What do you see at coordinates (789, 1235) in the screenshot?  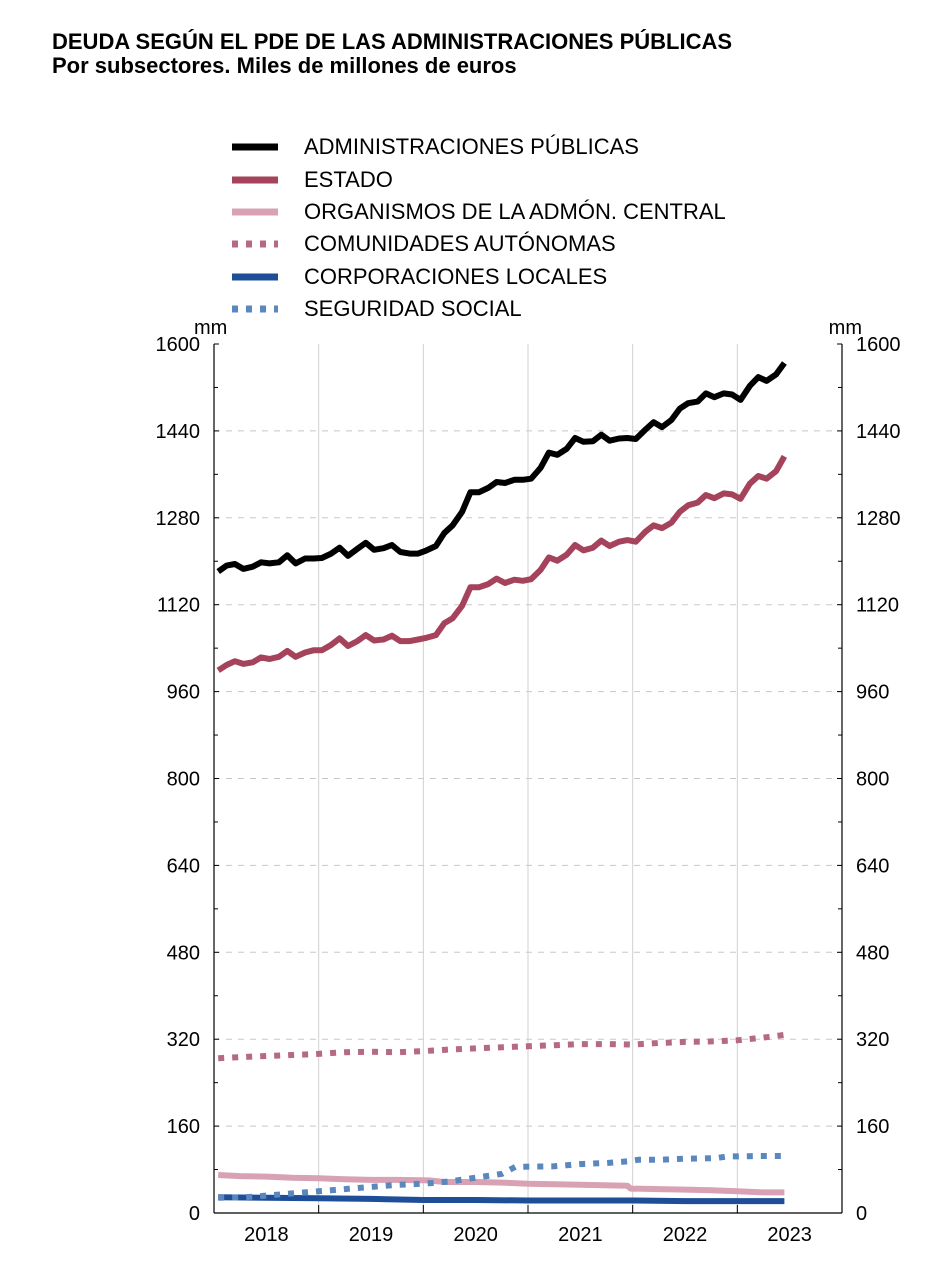 I see `x-tick-label: 2023` at bounding box center [789, 1235].